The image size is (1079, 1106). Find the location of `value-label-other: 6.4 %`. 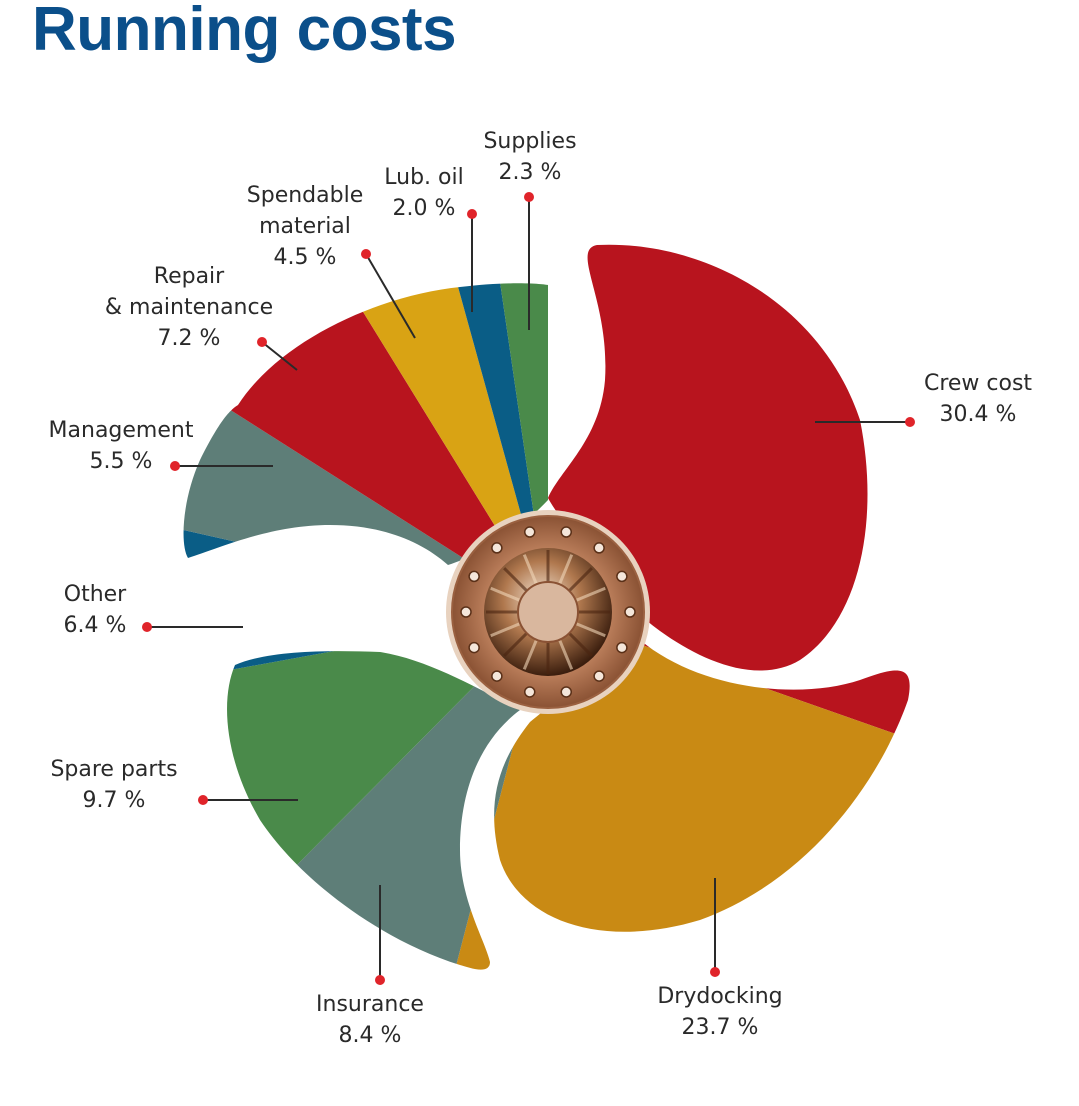

value-label-other: 6.4 % is located at coordinates (95, 625).